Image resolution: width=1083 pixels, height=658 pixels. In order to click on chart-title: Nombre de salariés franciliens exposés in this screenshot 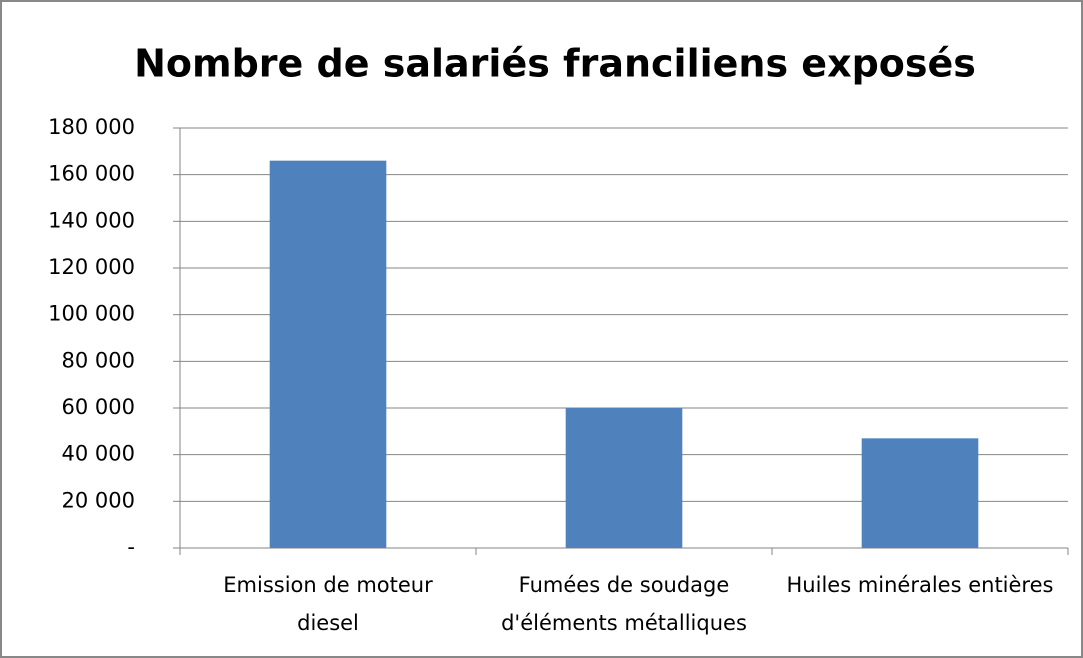, I will do `click(555, 64)`.